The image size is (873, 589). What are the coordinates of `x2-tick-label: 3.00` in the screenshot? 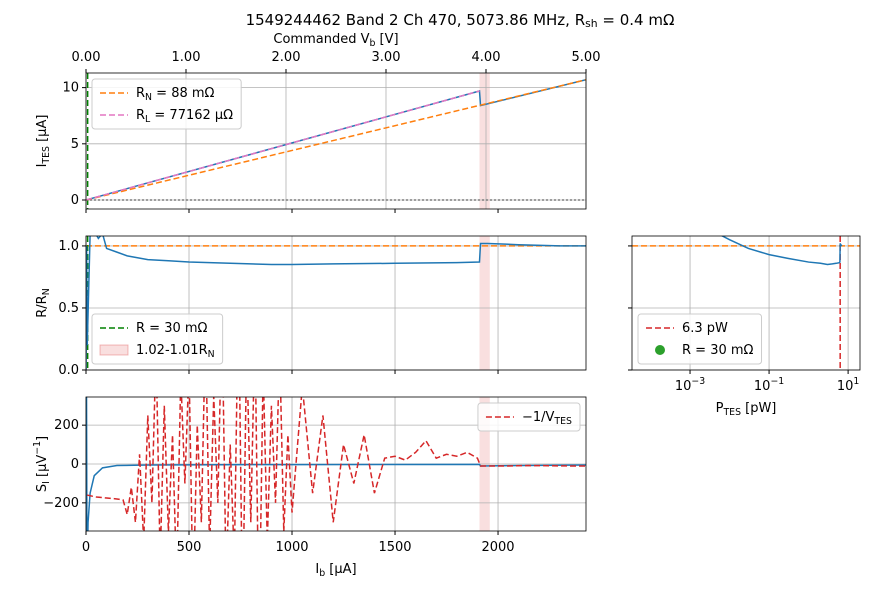 It's located at (386, 57).